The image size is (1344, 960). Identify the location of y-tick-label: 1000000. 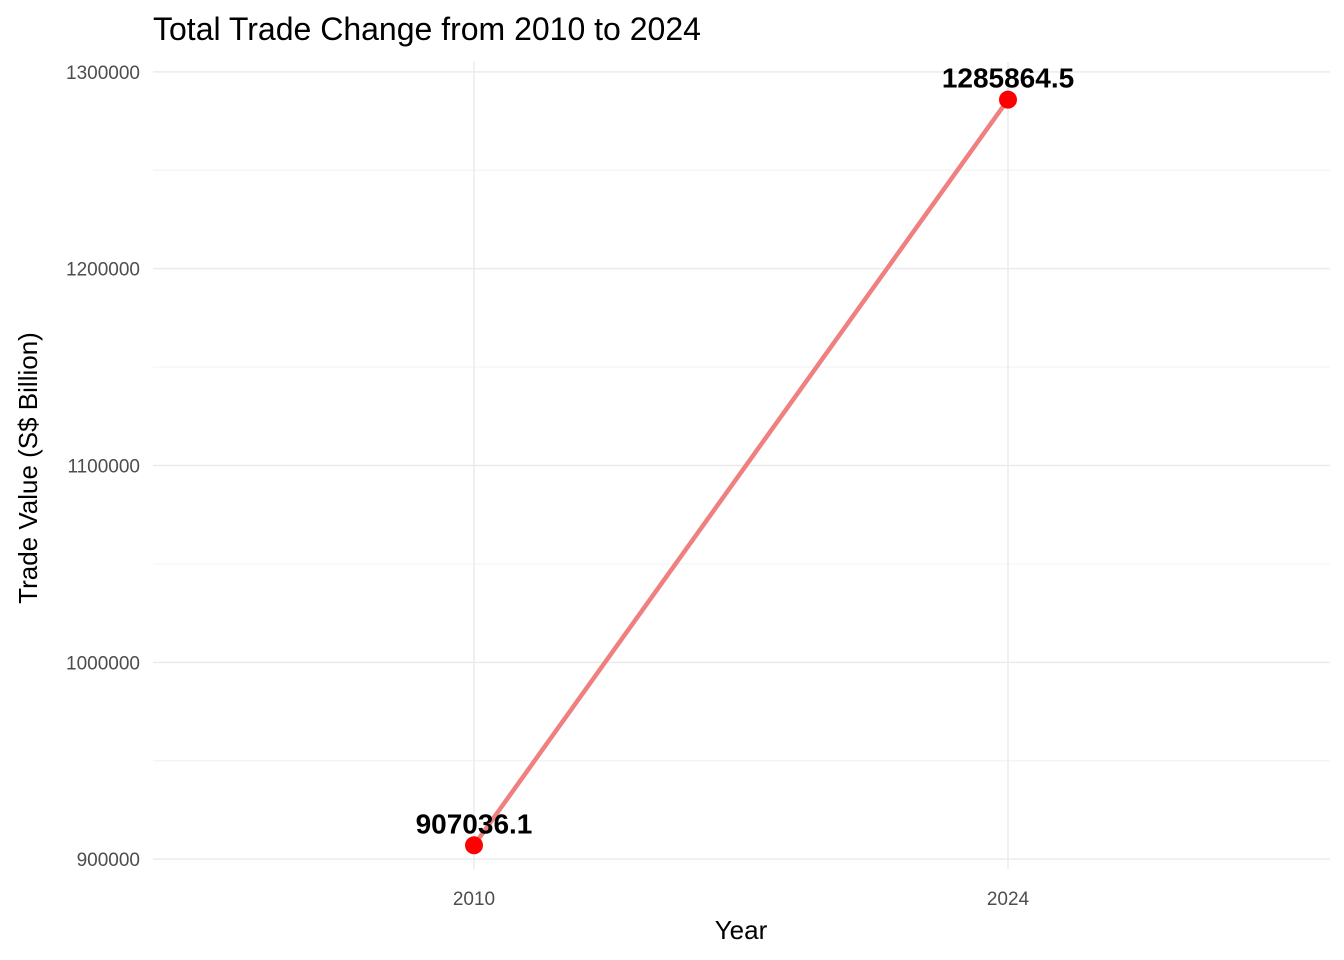
(103, 663).